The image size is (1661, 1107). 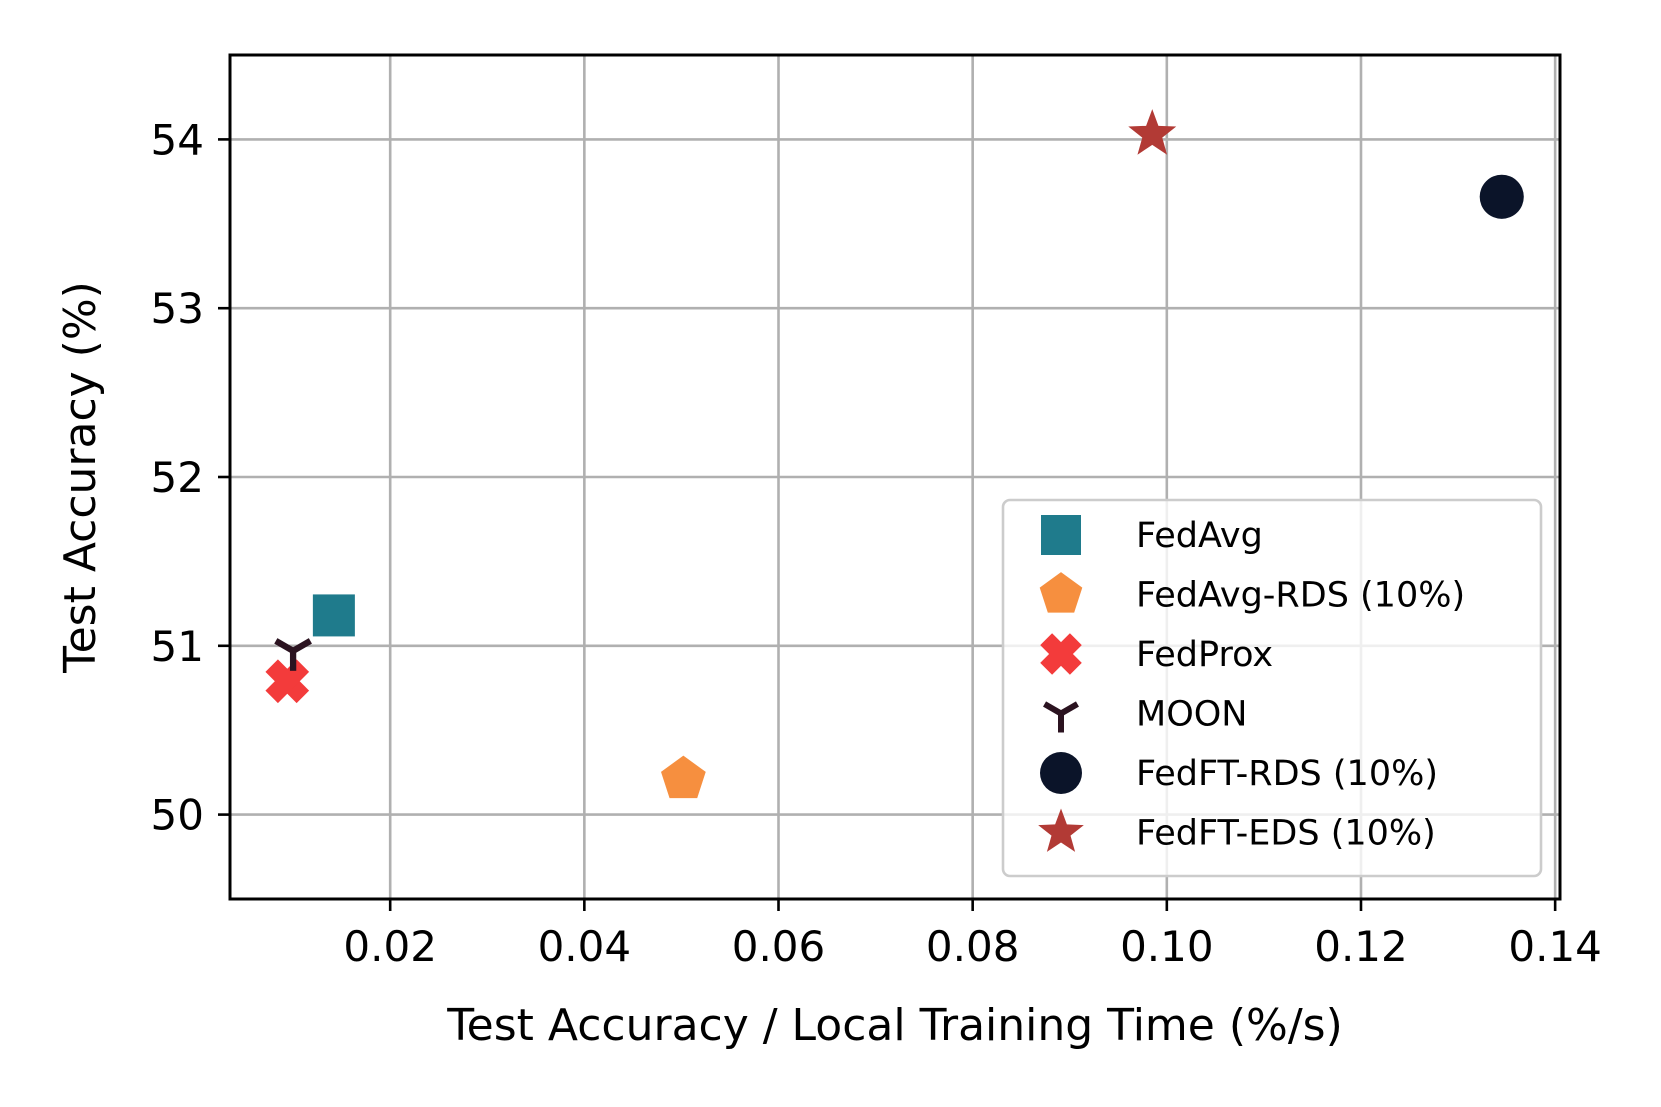 I want to click on fedavg-rds-10-point, so click(x=683, y=777).